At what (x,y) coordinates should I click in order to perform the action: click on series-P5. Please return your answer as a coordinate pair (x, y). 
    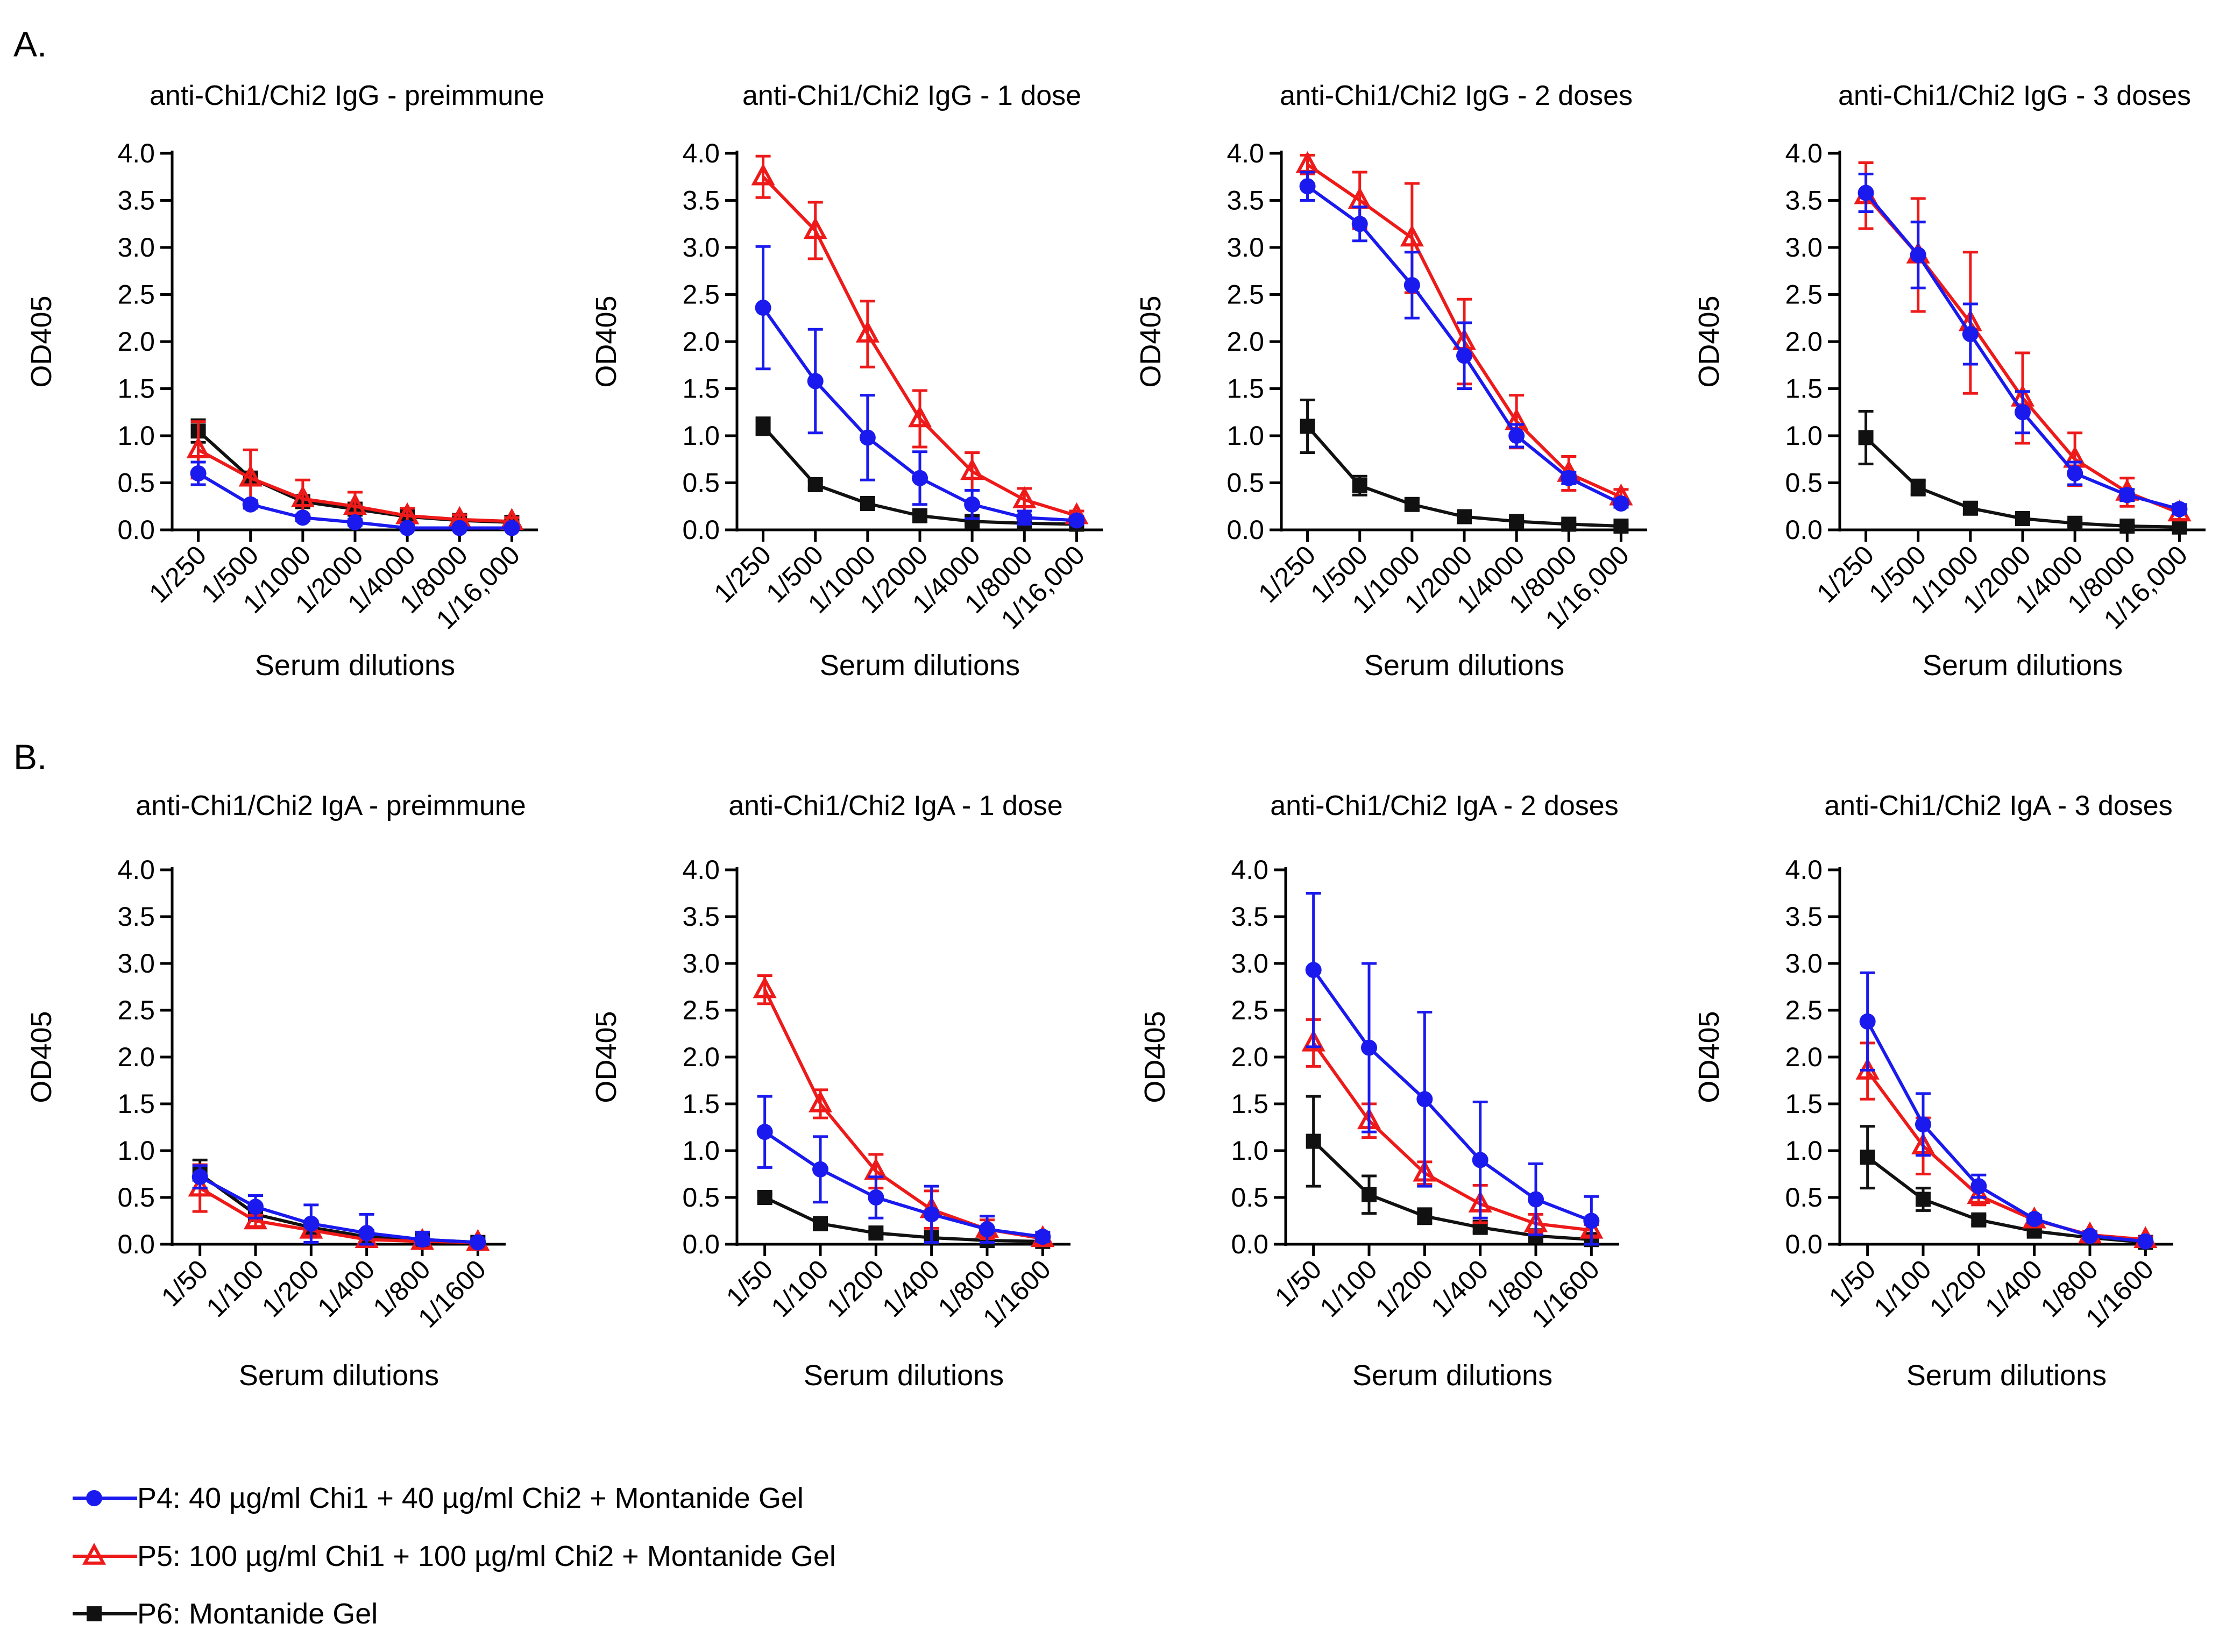
    Looking at the image, I should click on (2006, 1145).